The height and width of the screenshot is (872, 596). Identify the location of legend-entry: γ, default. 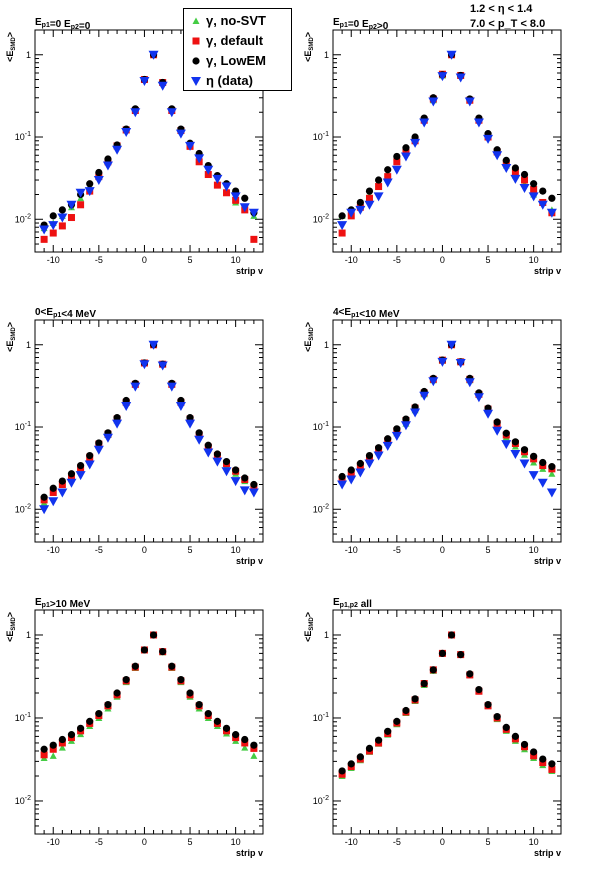
(237, 41).